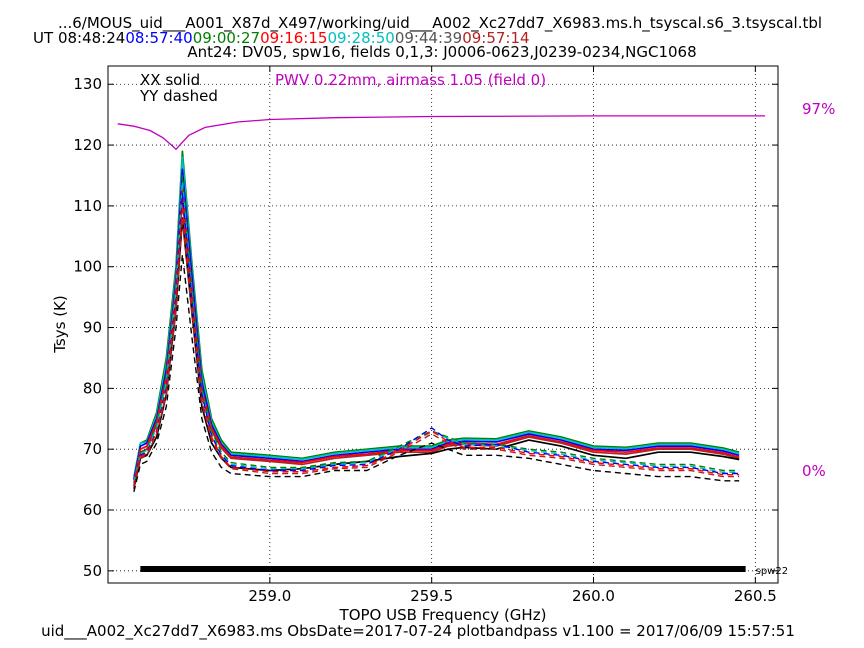 The image size is (864, 648). I want to click on spw-bar-layer: spw22, so click(464, 571).